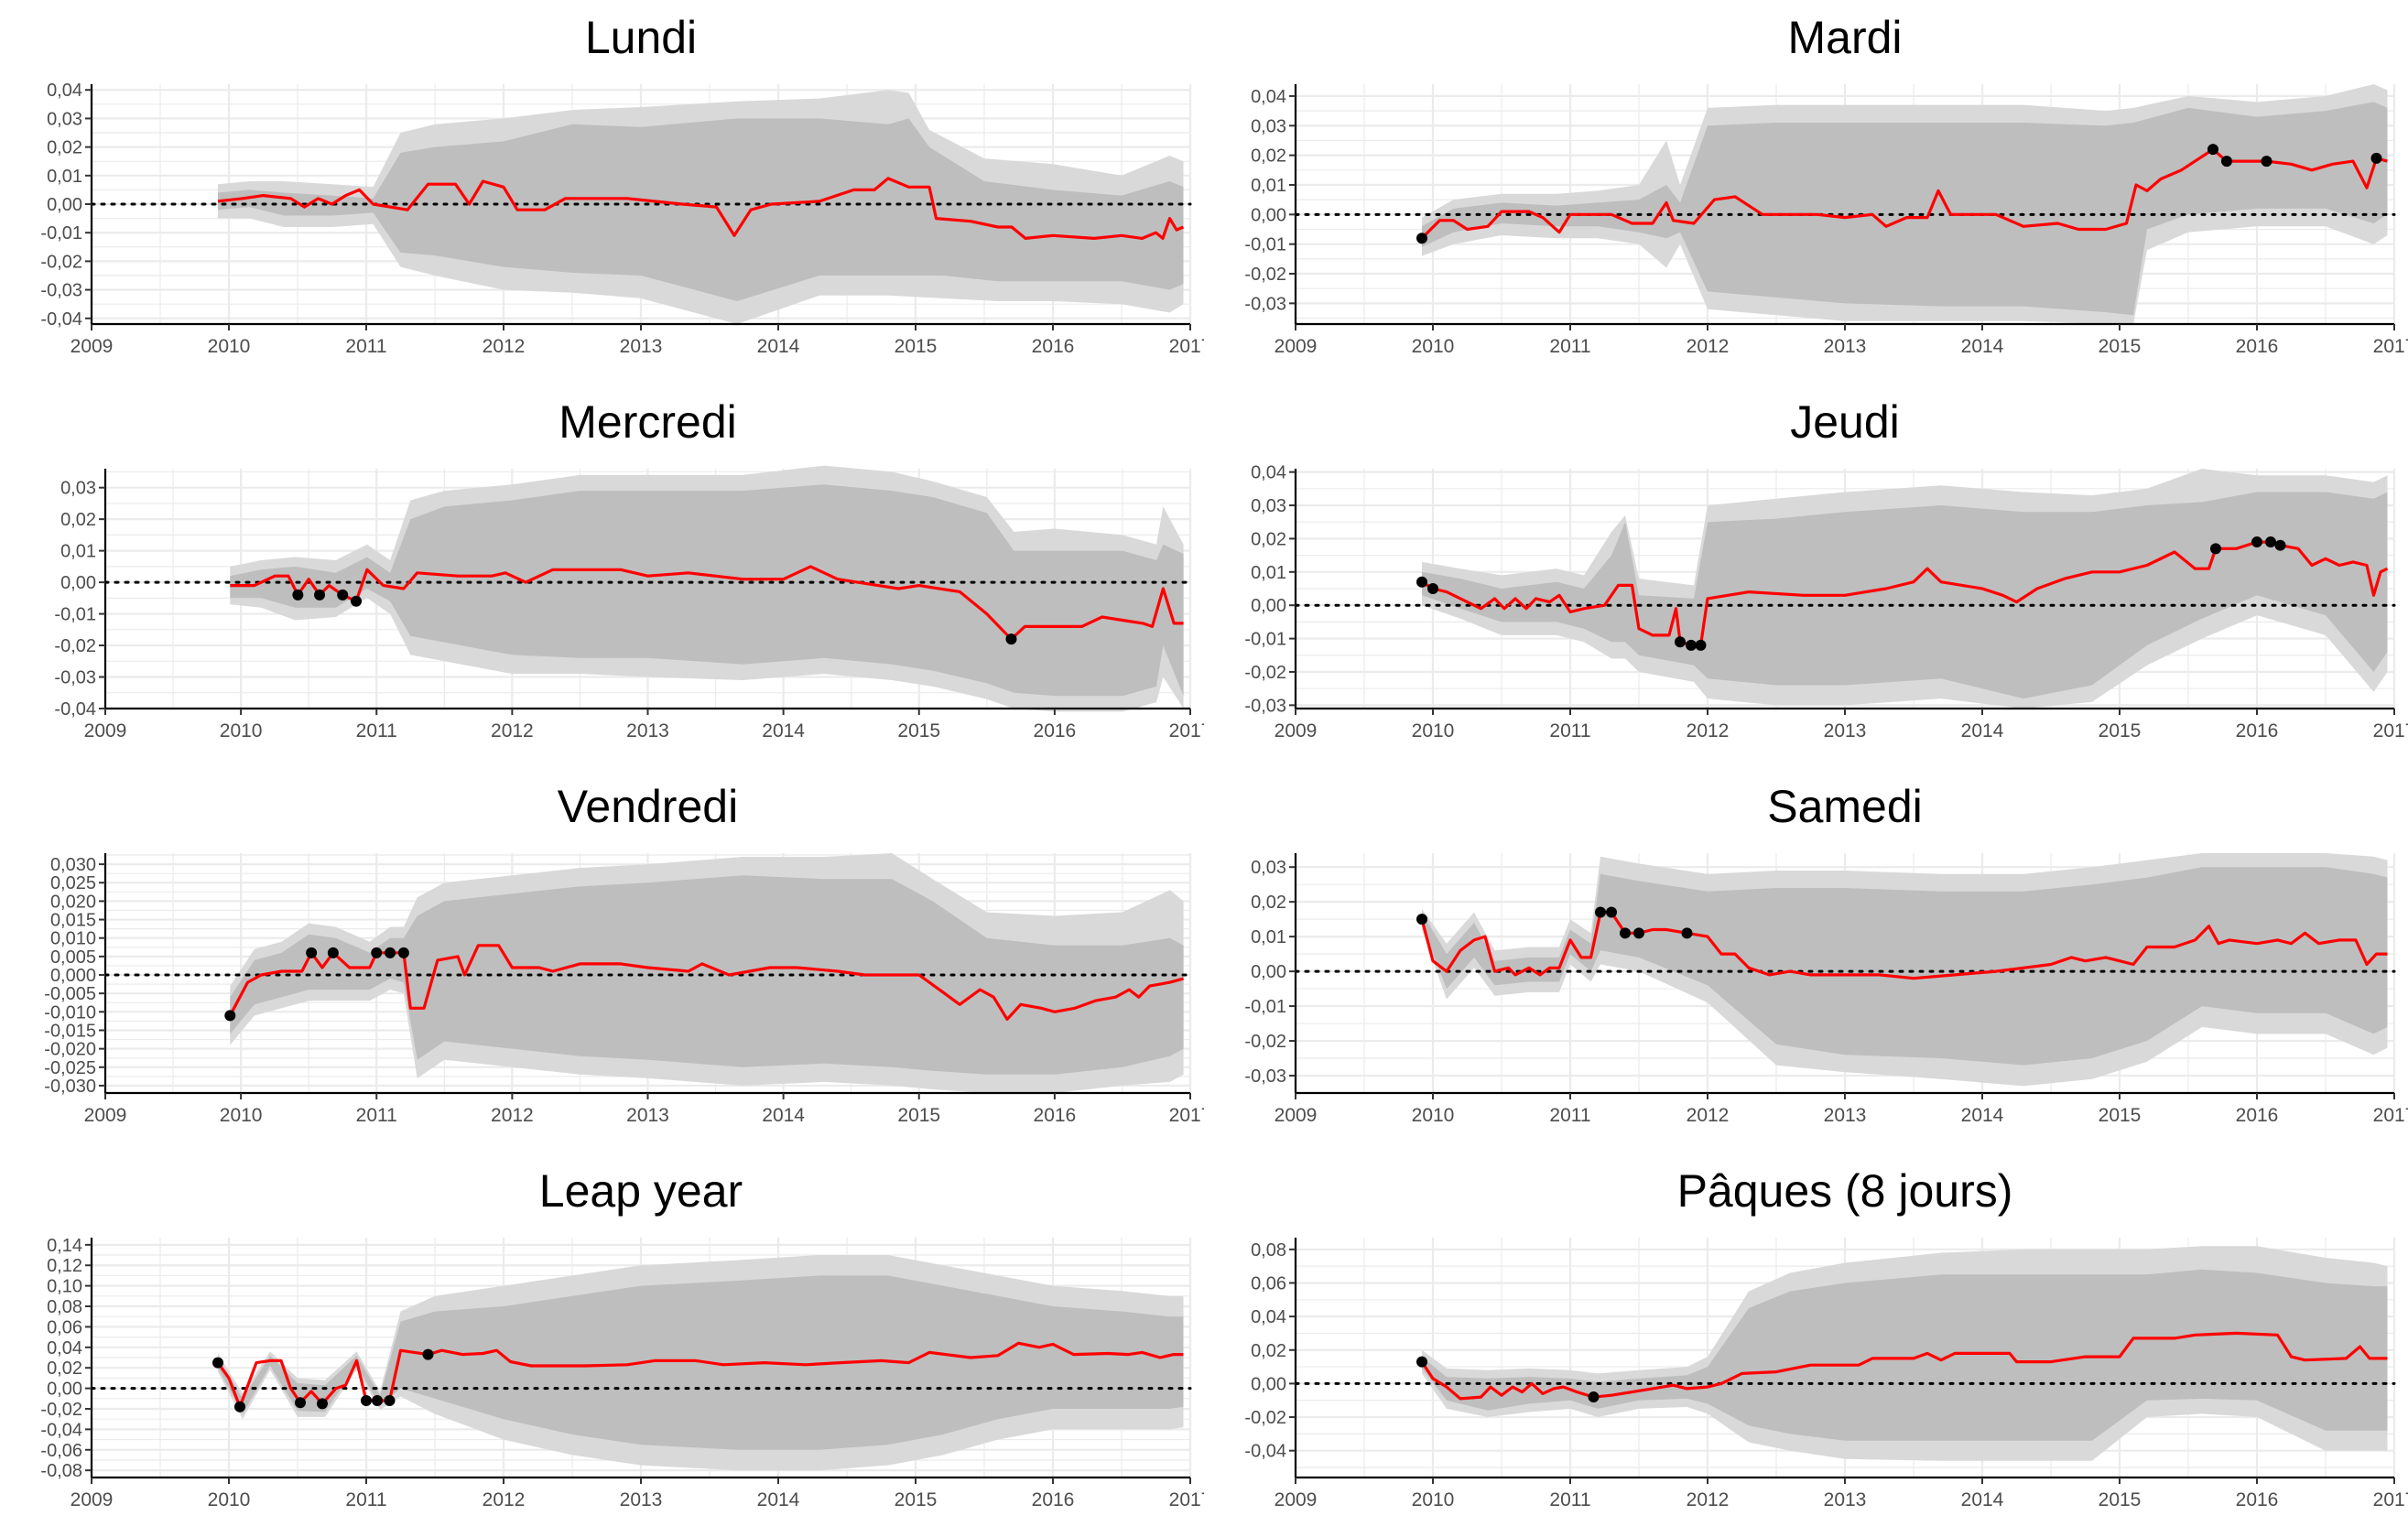 This screenshot has width=2408, height=1537. What do you see at coordinates (64, 1287) in the screenshot?
I see `y-tick-label: 0,10` at bounding box center [64, 1287].